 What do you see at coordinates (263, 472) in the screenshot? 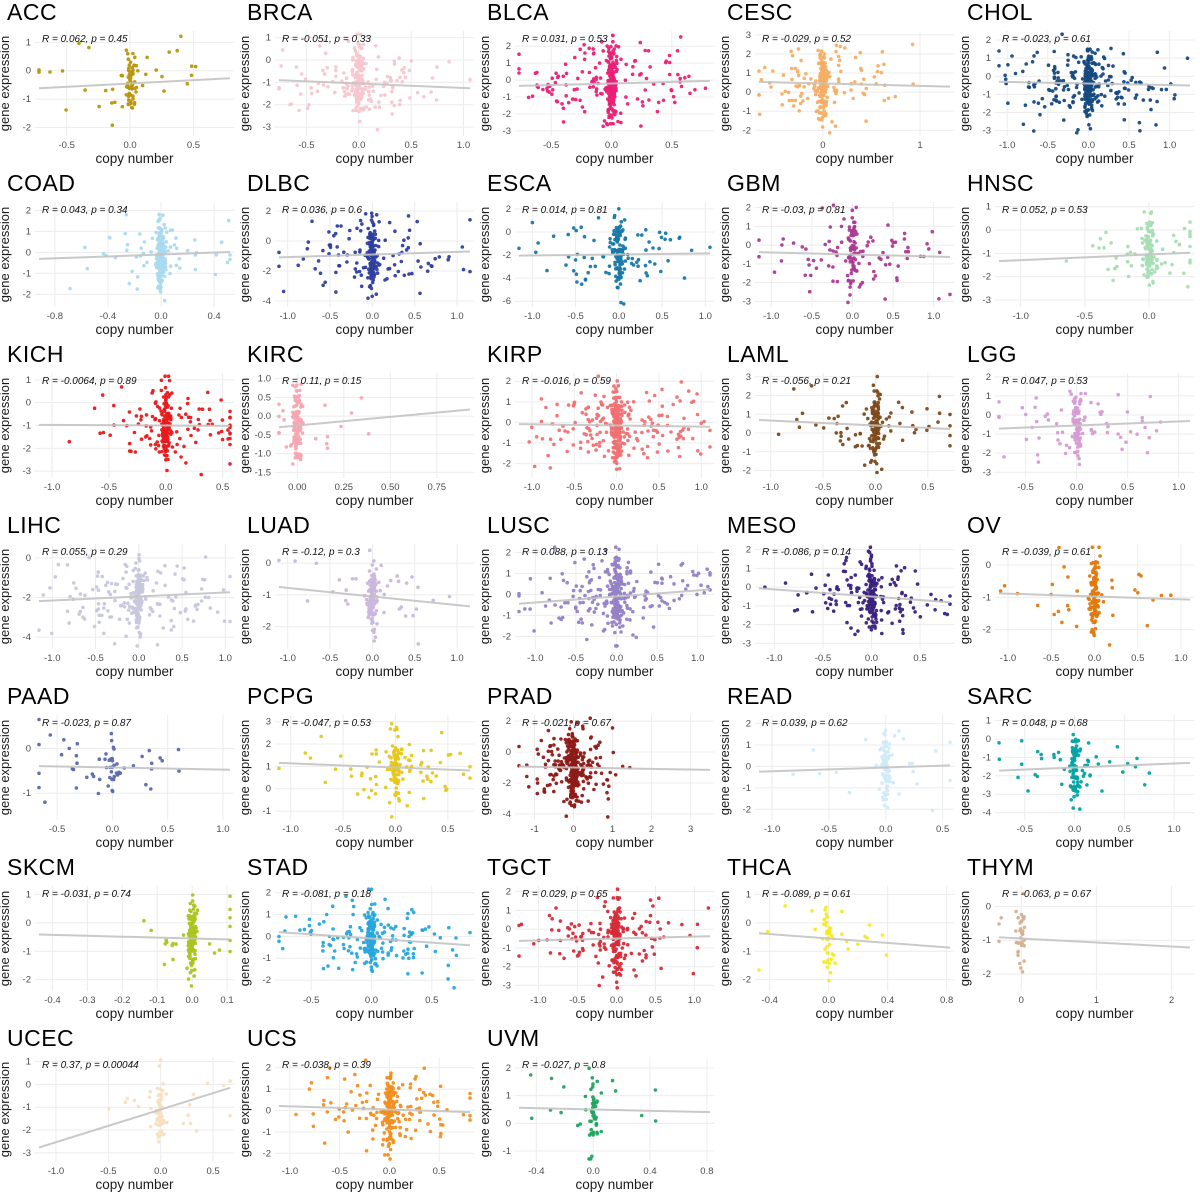
I see `y-tick-label: -1.5` at bounding box center [263, 472].